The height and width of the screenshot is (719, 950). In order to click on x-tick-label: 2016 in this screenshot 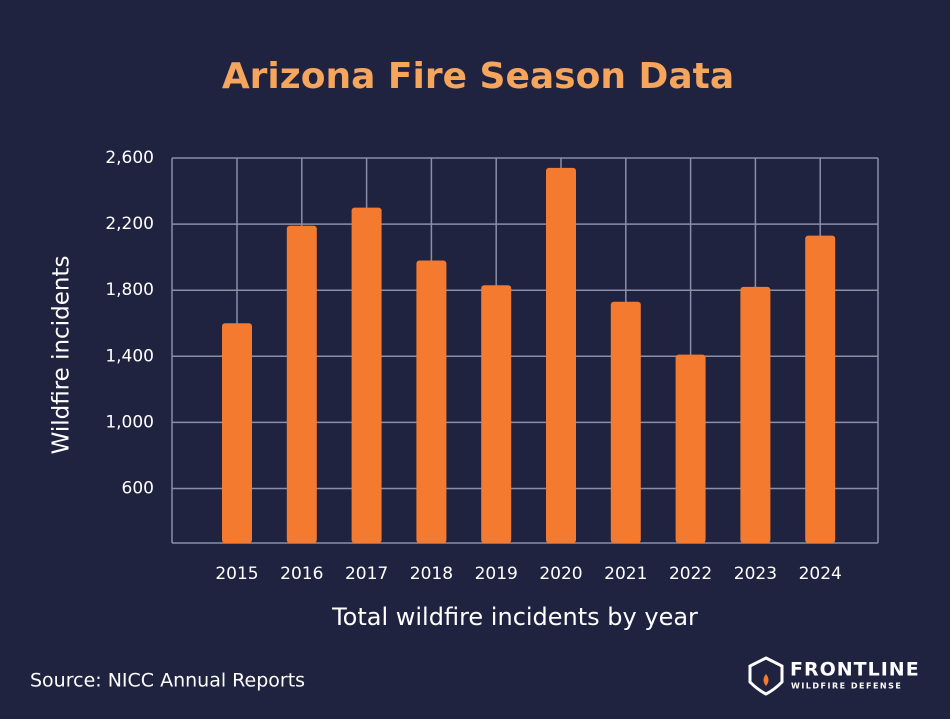, I will do `click(301, 574)`.